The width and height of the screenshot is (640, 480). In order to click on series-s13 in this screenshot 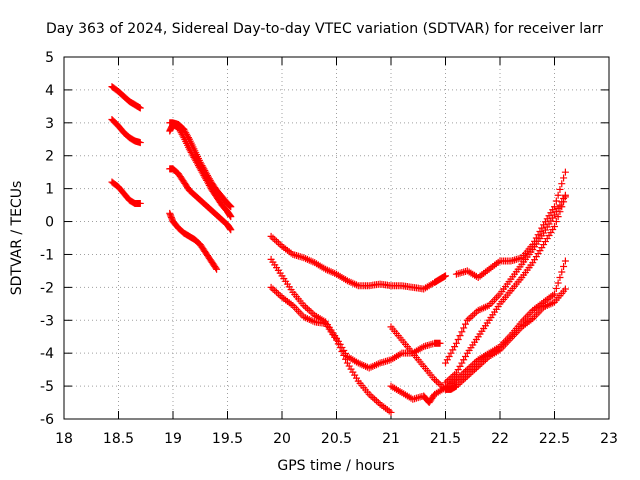, I will do `click(505, 290)`.